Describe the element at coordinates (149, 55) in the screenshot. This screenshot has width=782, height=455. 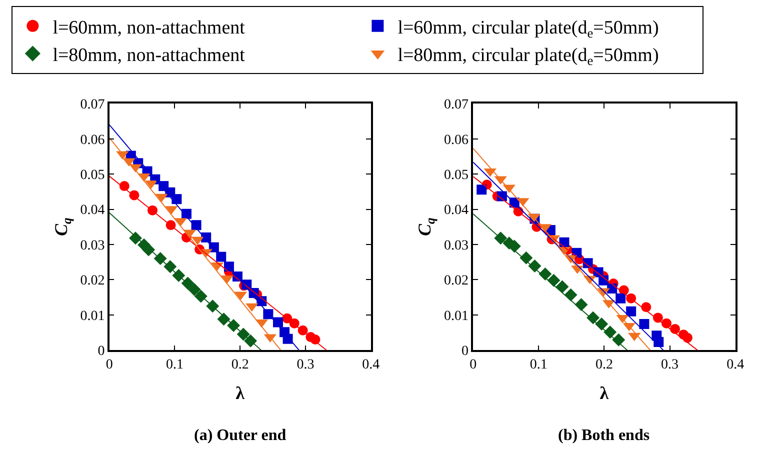
I see `legend-label: l=80mm, non-attachment` at that location.